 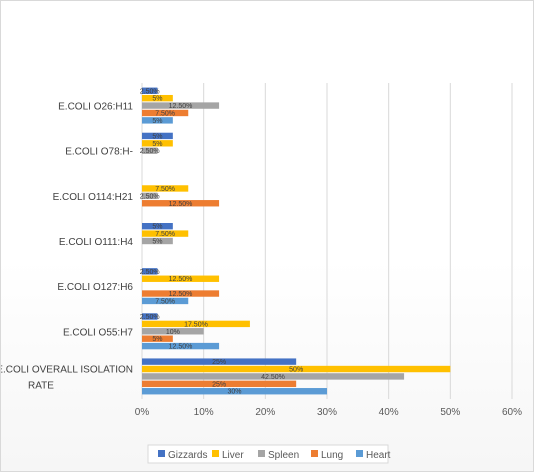 I want to click on x-tick-label: 50%, so click(x=450, y=412).